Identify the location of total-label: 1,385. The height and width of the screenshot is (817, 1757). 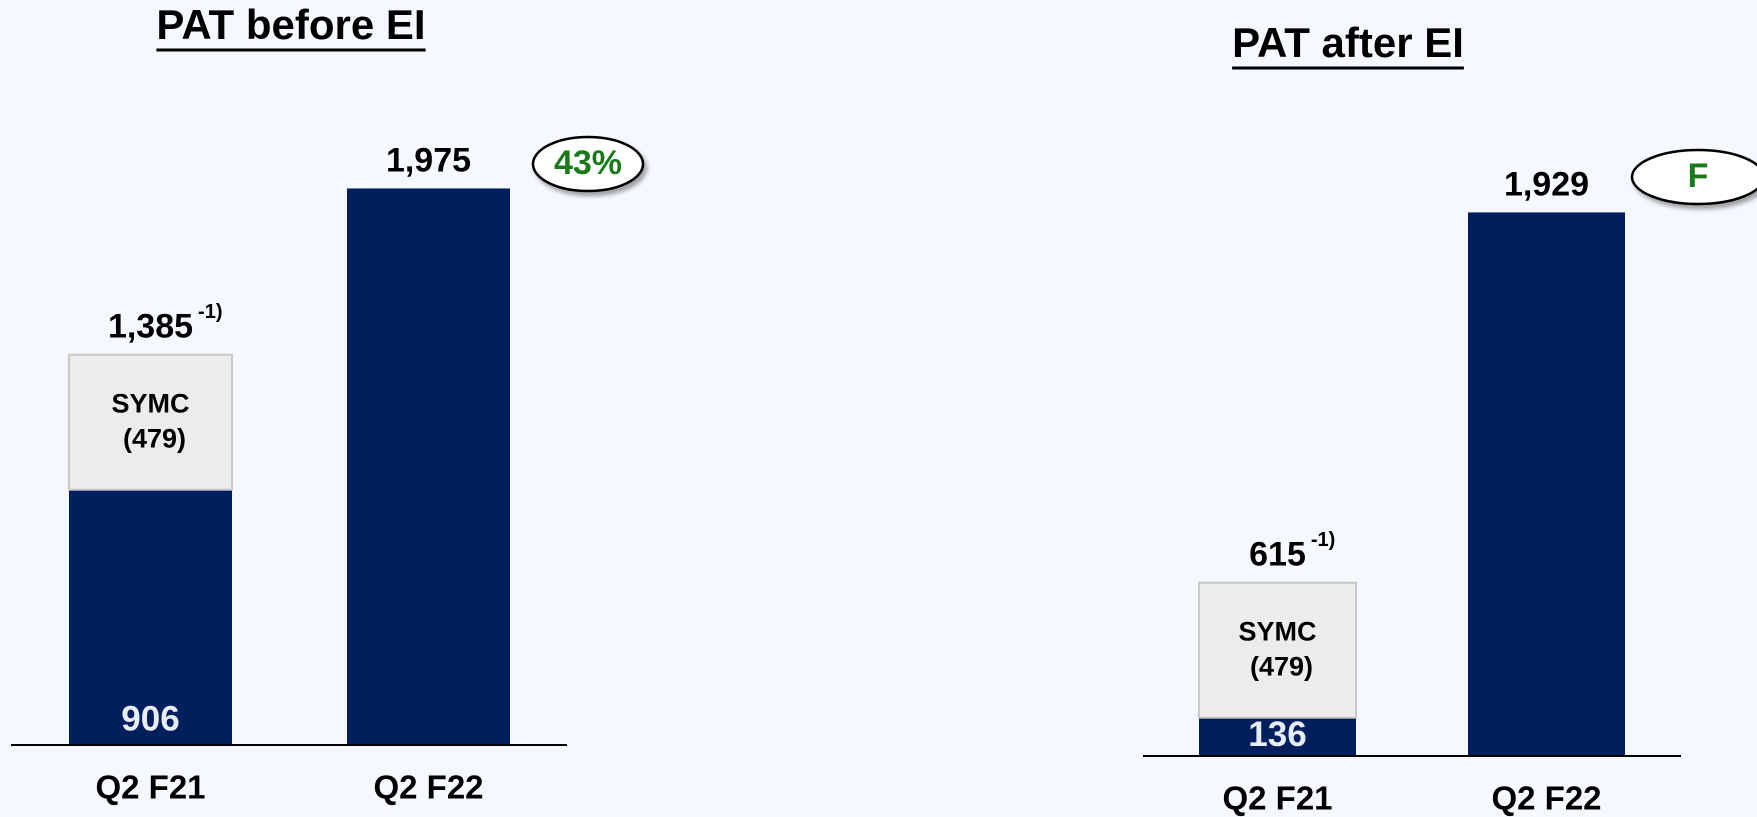
(150, 327).